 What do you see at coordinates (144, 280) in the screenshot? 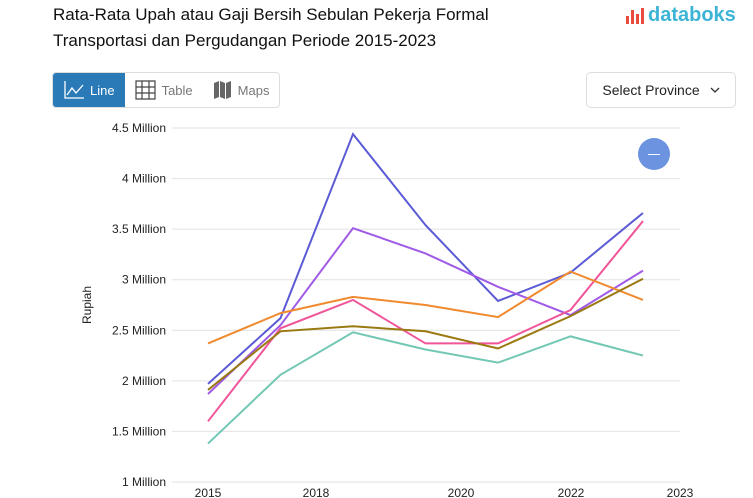
I see `y-tick-label: 3 Million` at bounding box center [144, 280].